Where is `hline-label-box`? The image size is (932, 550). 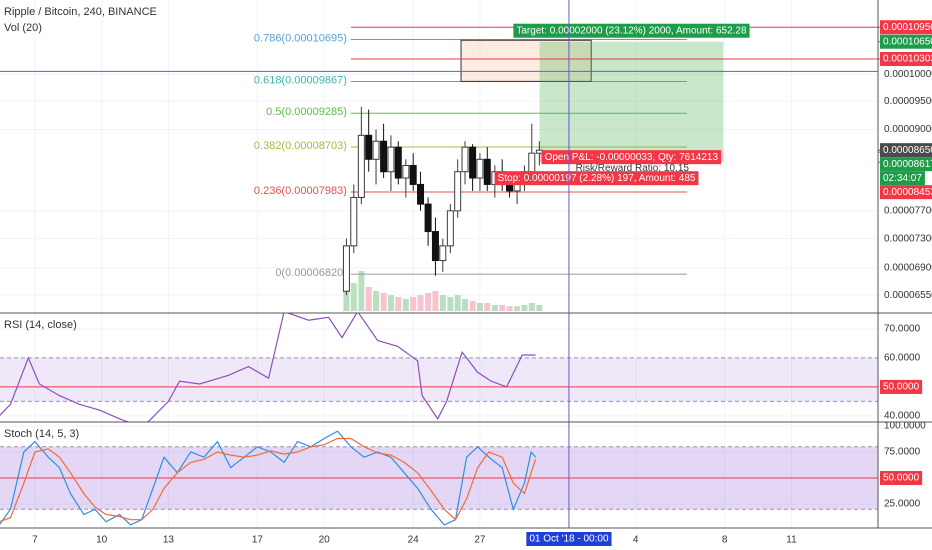 hline-label-box is located at coordinates (901, 386).